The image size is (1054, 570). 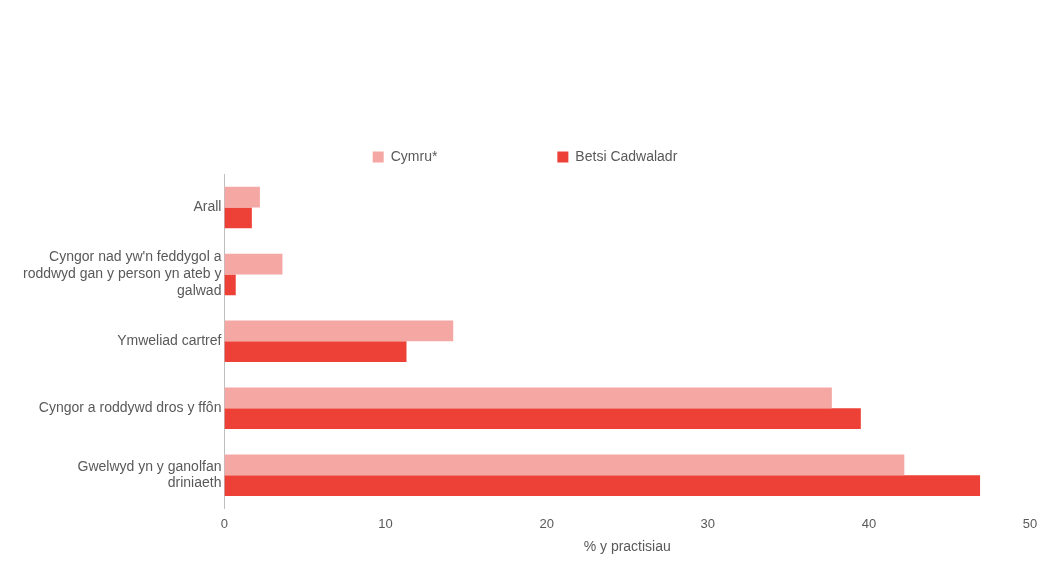 I want to click on y-tick-label: Ymweliad cartref, so click(x=169, y=340).